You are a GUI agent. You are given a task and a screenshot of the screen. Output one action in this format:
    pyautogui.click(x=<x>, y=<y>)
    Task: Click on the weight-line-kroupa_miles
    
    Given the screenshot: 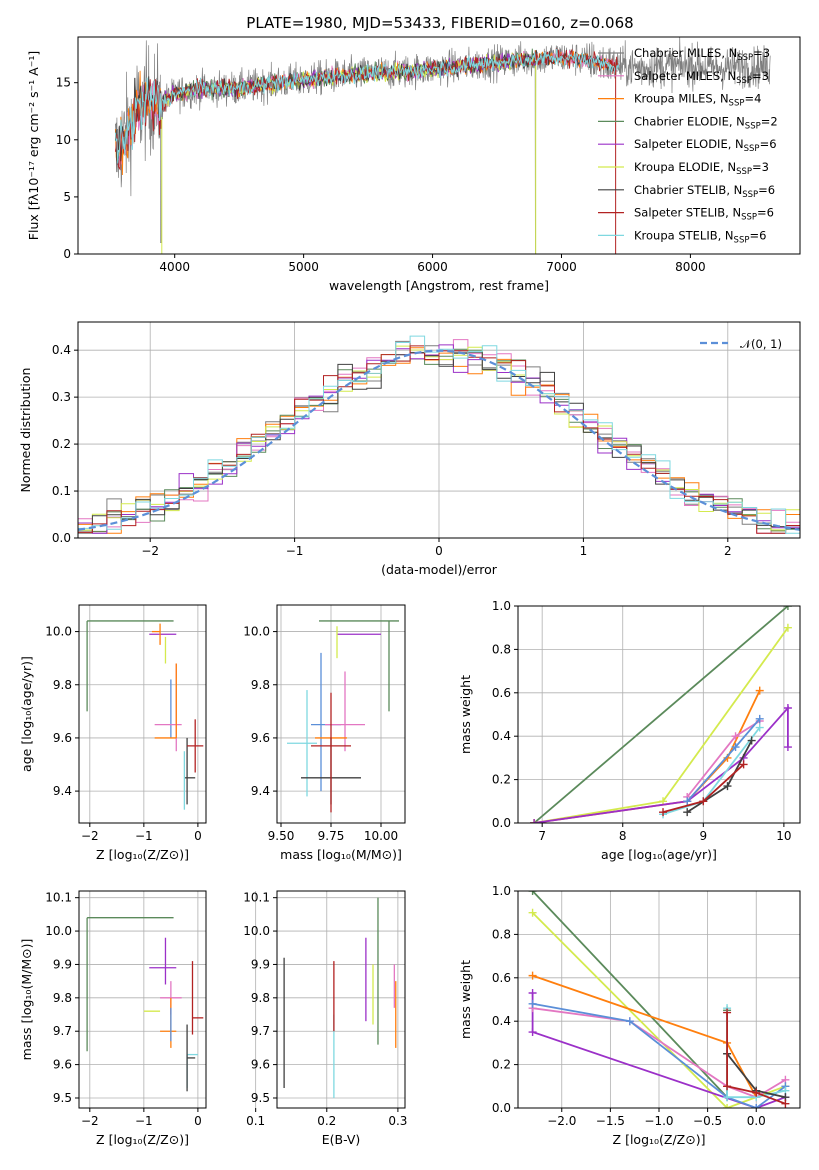 What is the action you would take?
    pyautogui.click(x=644, y=1036)
    